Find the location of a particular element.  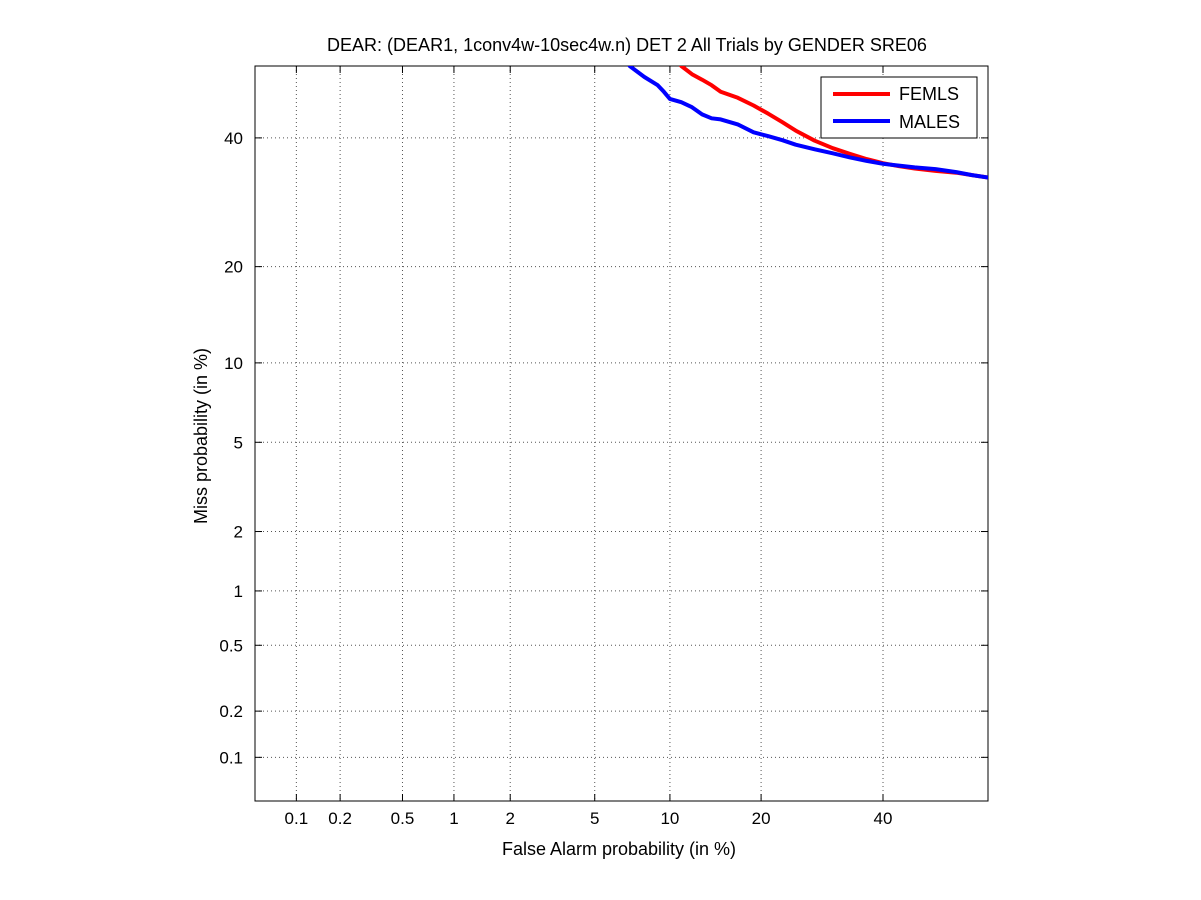

legend-box is located at coordinates (899, 107).